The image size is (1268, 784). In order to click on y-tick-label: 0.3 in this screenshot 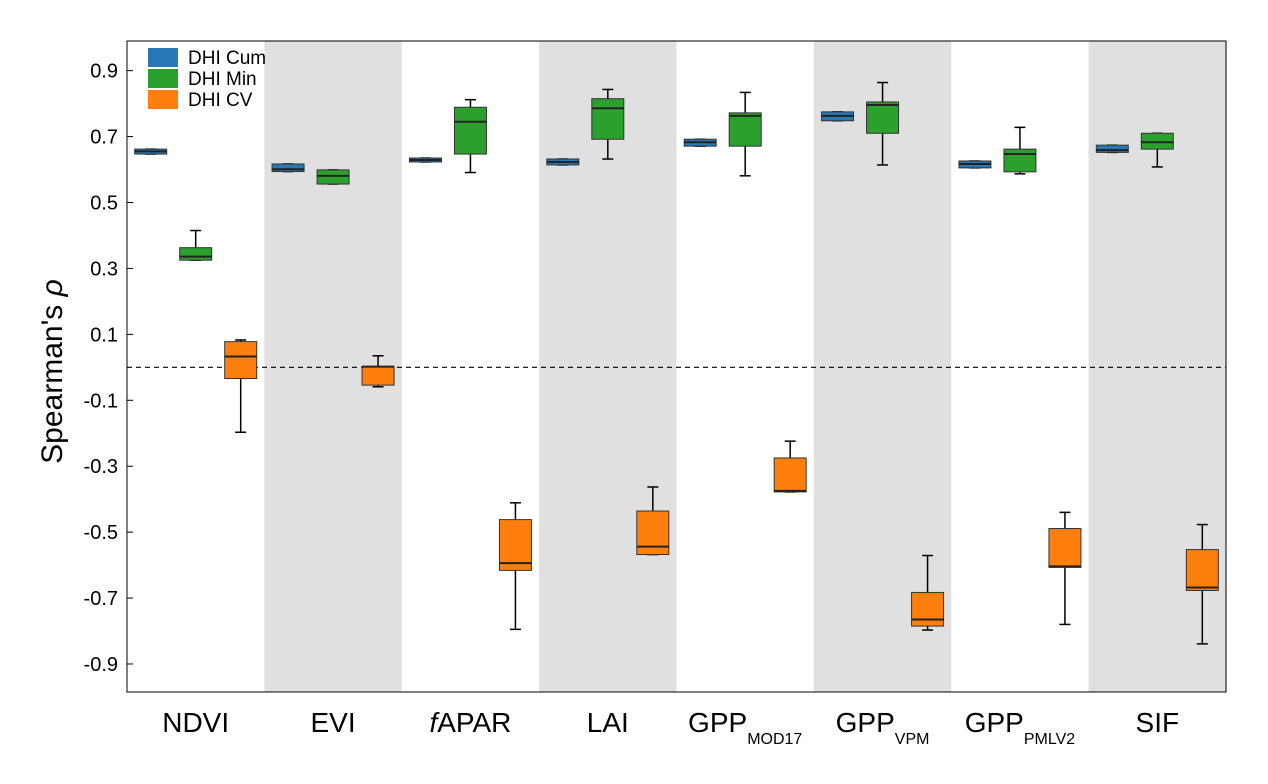, I will do `click(104, 269)`.